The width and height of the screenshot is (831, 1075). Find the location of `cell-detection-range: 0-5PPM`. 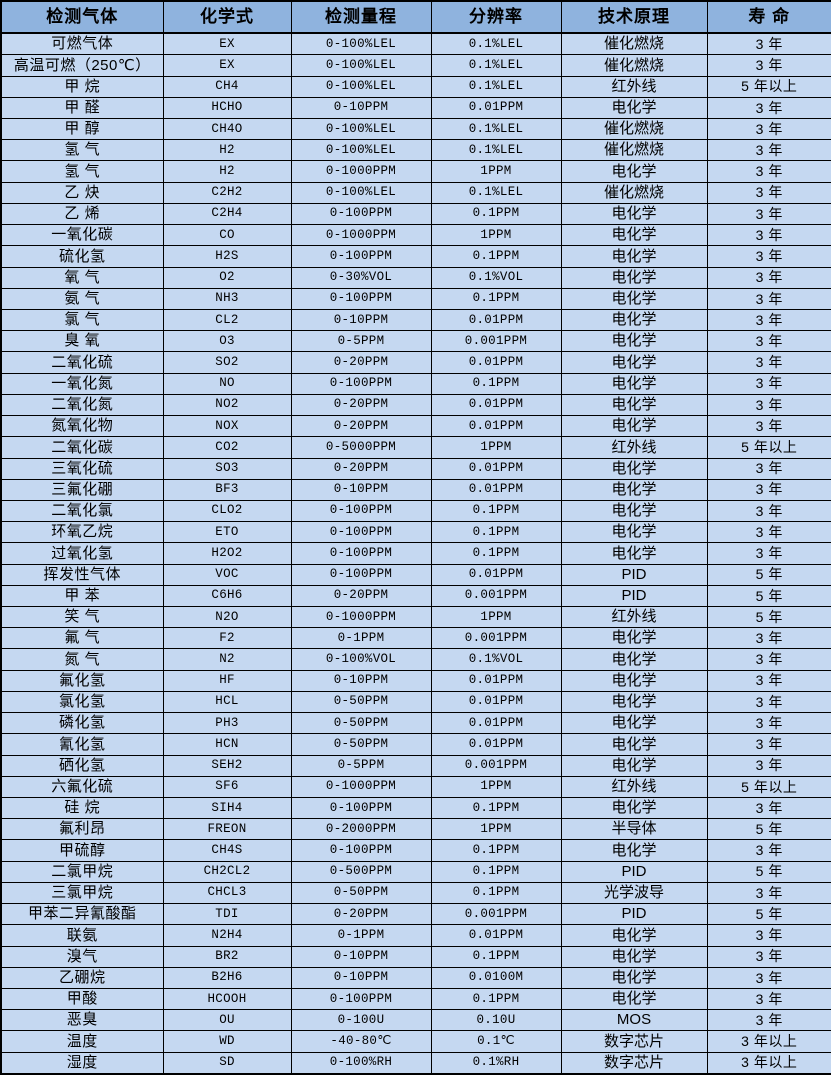

cell-detection-range: 0-5PPM is located at coordinates (361, 765).